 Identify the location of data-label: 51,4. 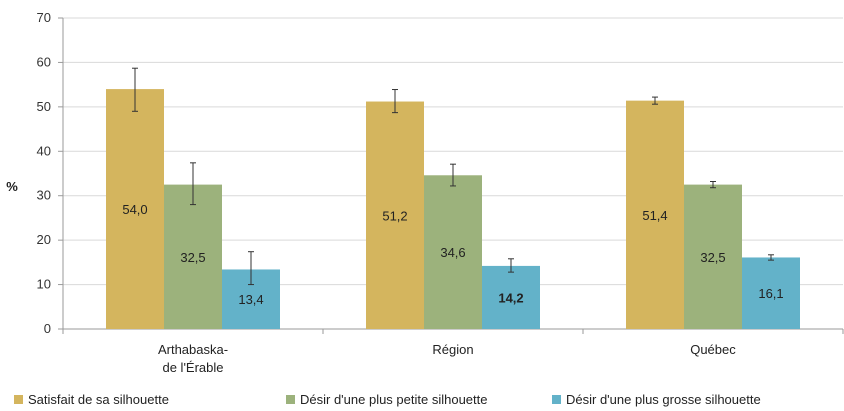
(654, 215).